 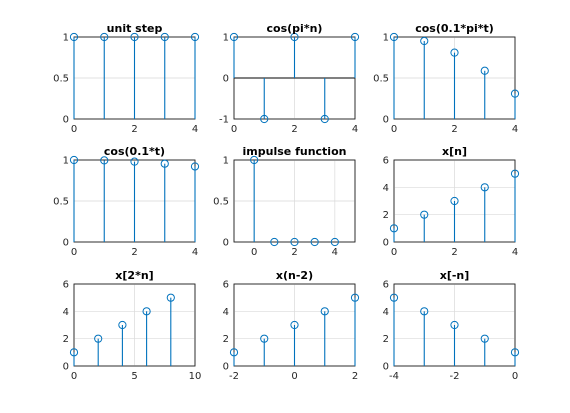 What do you see at coordinates (295, 151) in the screenshot?
I see `subplot-title: impulse function` at bounding box center [295, 151].